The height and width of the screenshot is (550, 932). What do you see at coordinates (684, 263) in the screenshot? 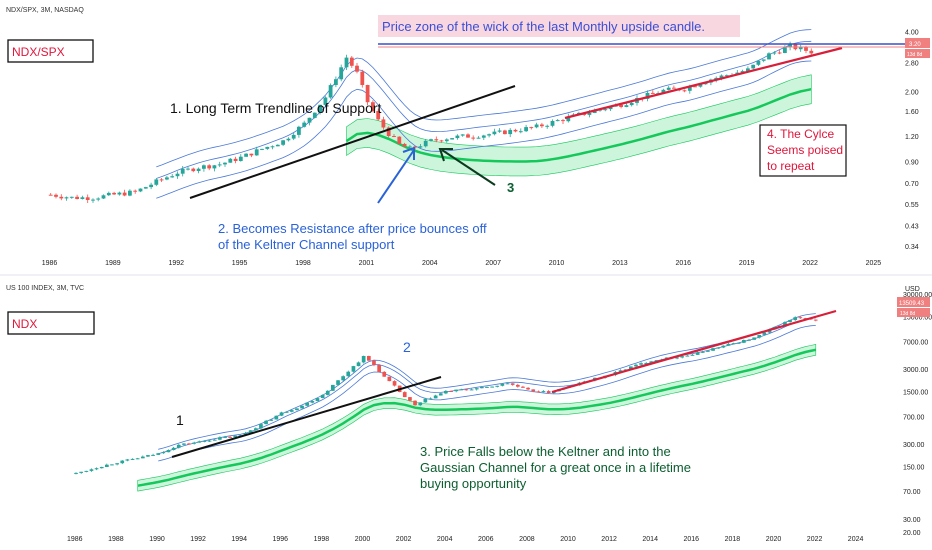
I see `top-x-tick-label: 2016` at bounding box center [684, 263].